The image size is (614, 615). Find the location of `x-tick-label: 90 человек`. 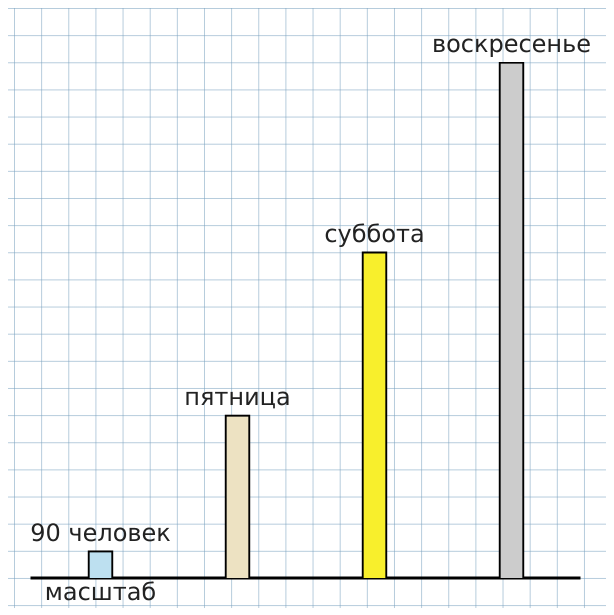

x-tick-label: 90 человек is located at coordinates (100, 532).